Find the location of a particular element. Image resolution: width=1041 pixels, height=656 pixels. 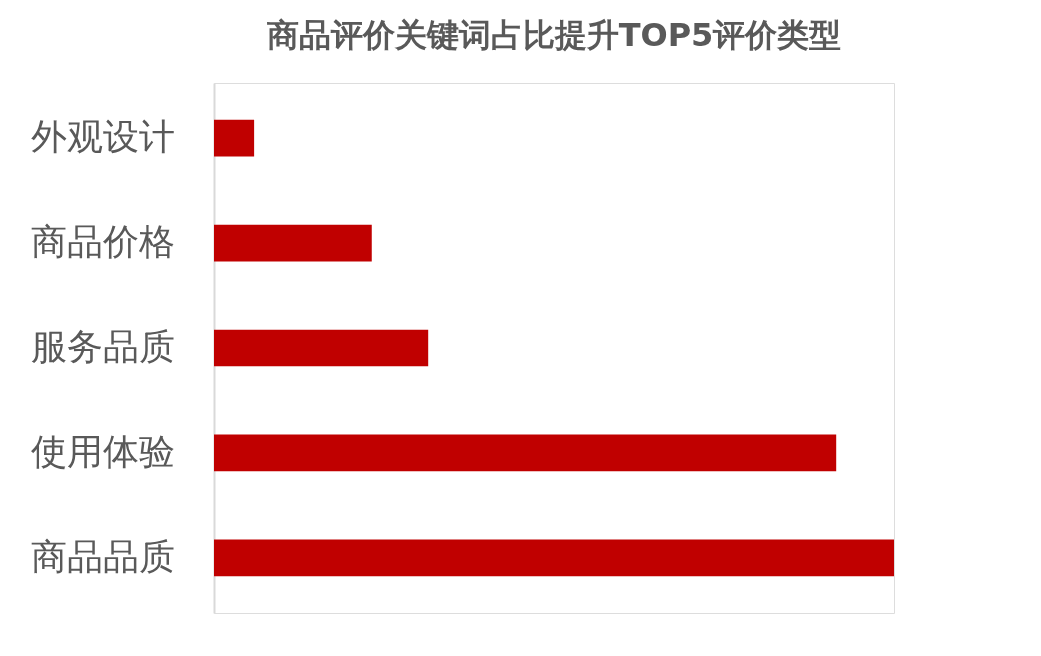

y-tick-label: 服务品质 is located at coordinates (102, 346).